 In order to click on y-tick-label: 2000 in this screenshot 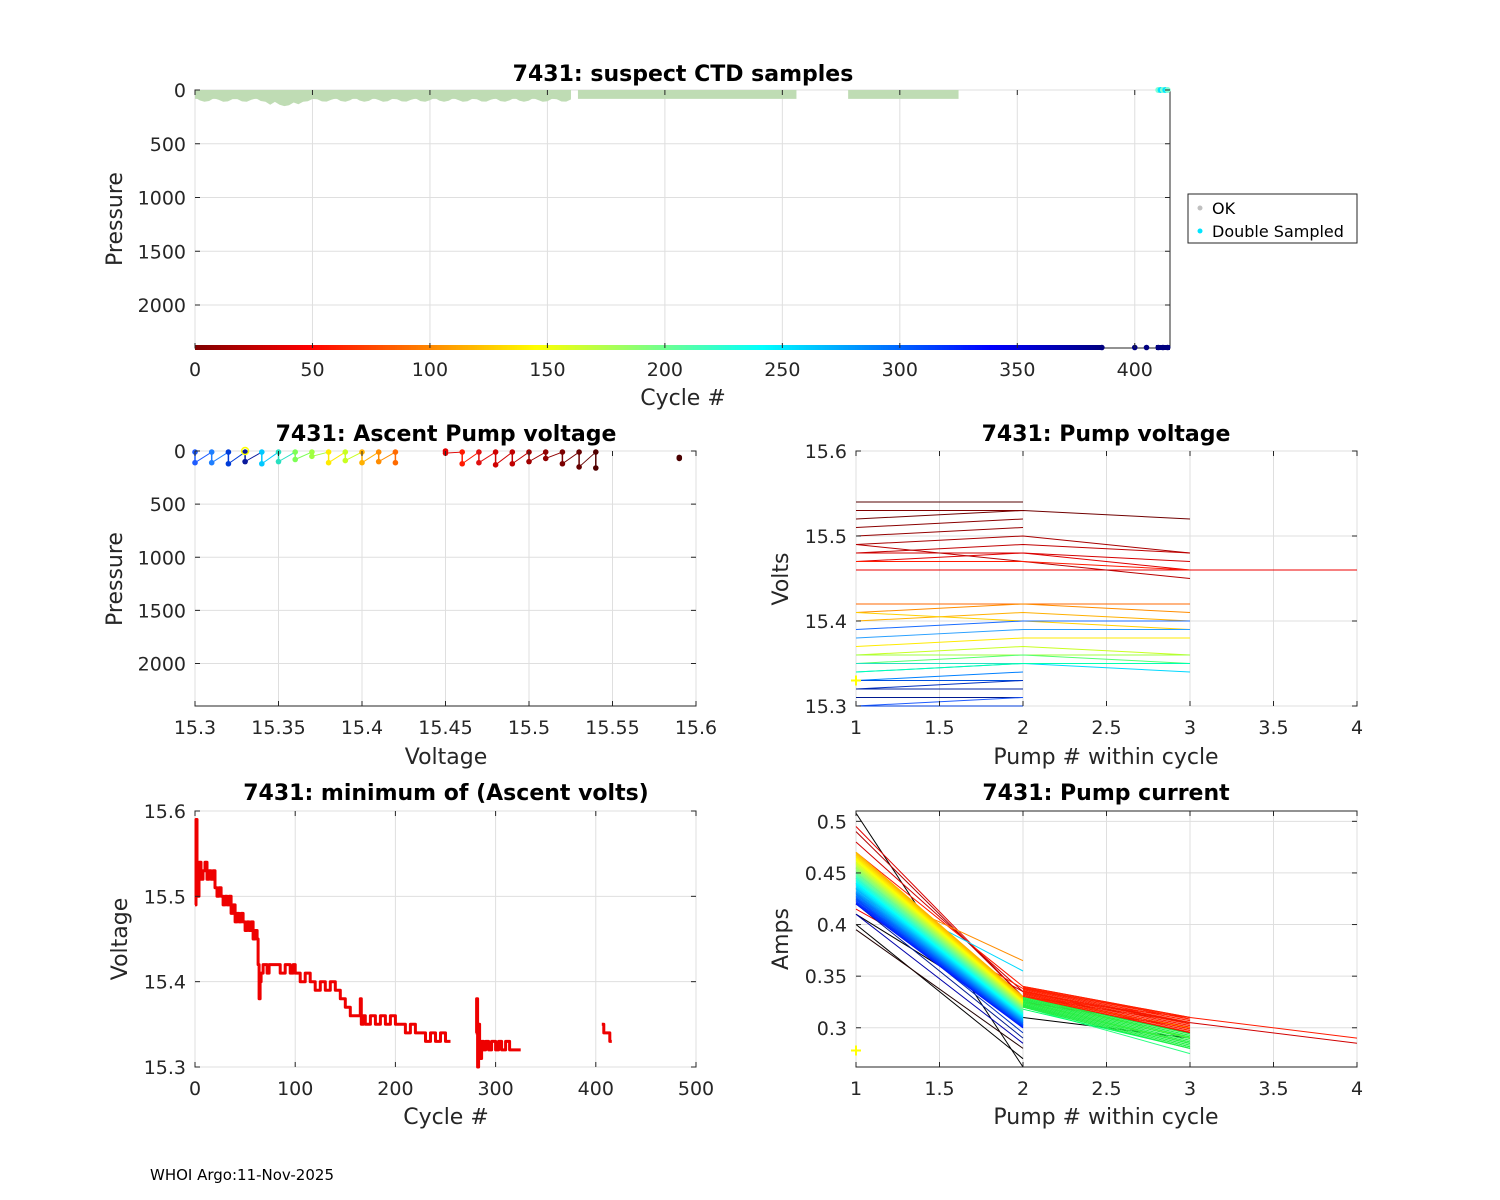, I will do `click(162, 665)`.